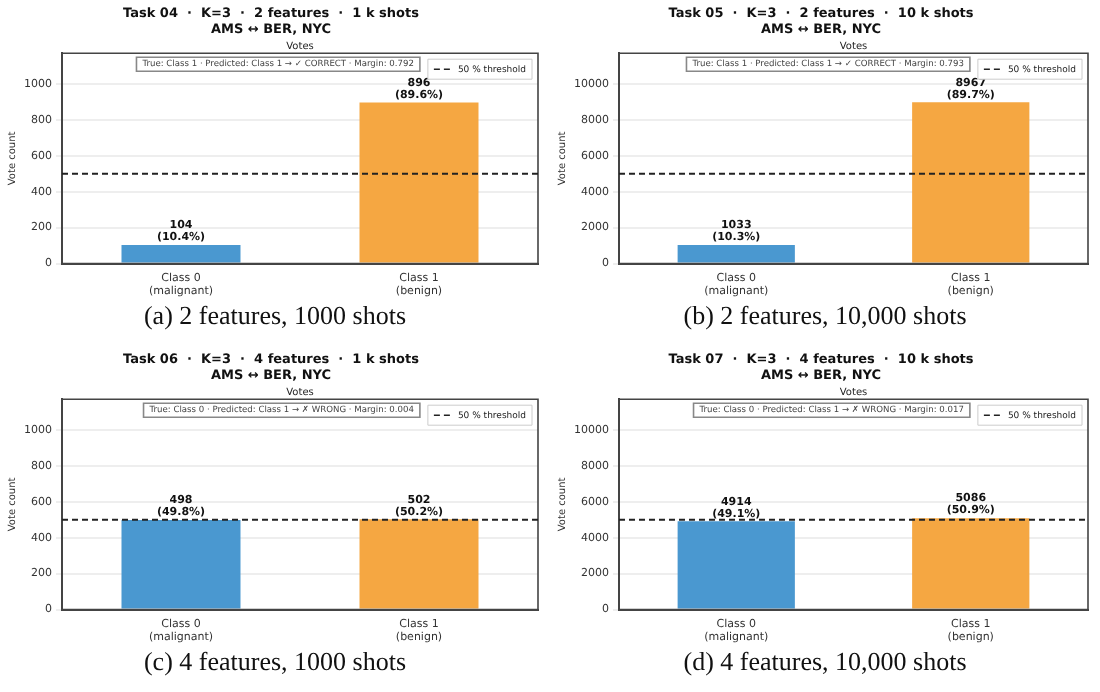  I want to click on text: (d) 4 features, 10,000 shots, so click(825, 662).